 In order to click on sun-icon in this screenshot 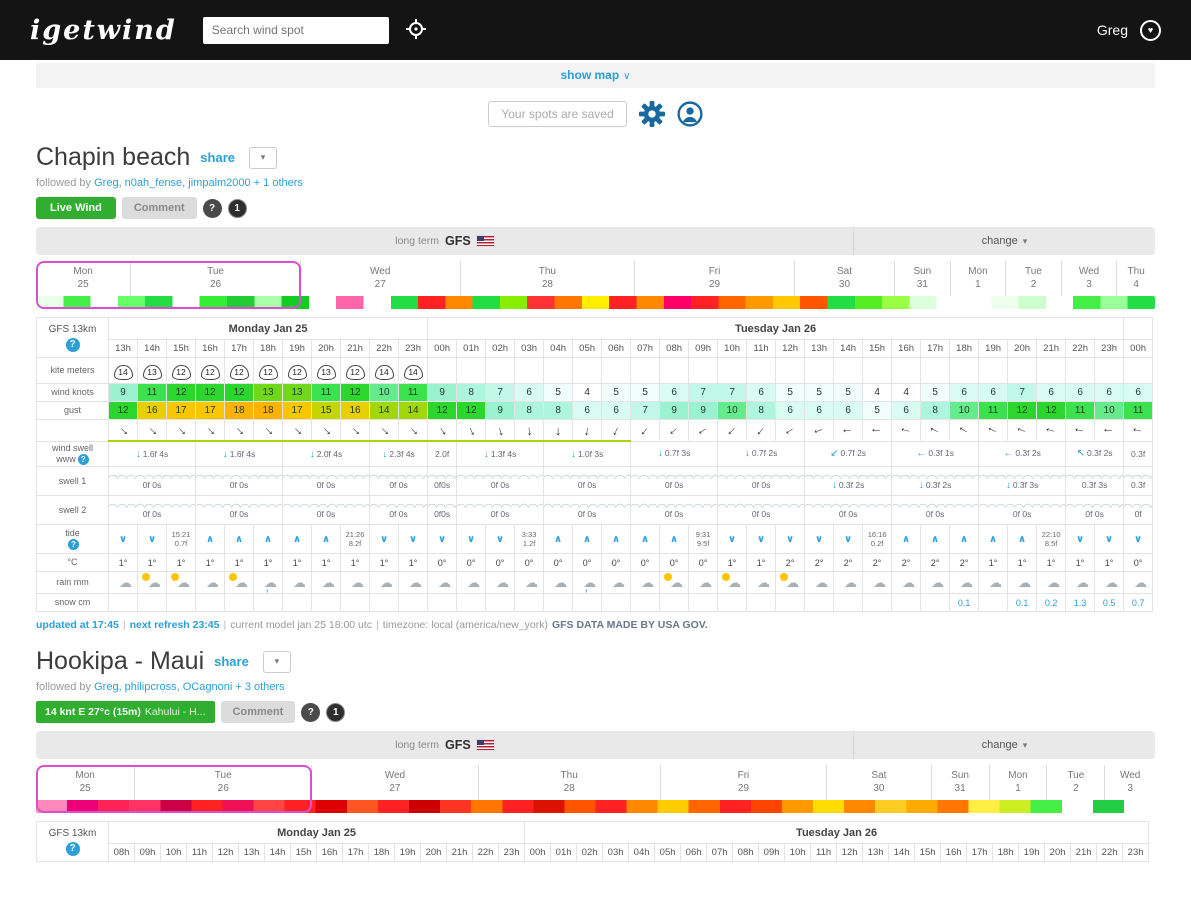, I will do `click(175, 576)`.